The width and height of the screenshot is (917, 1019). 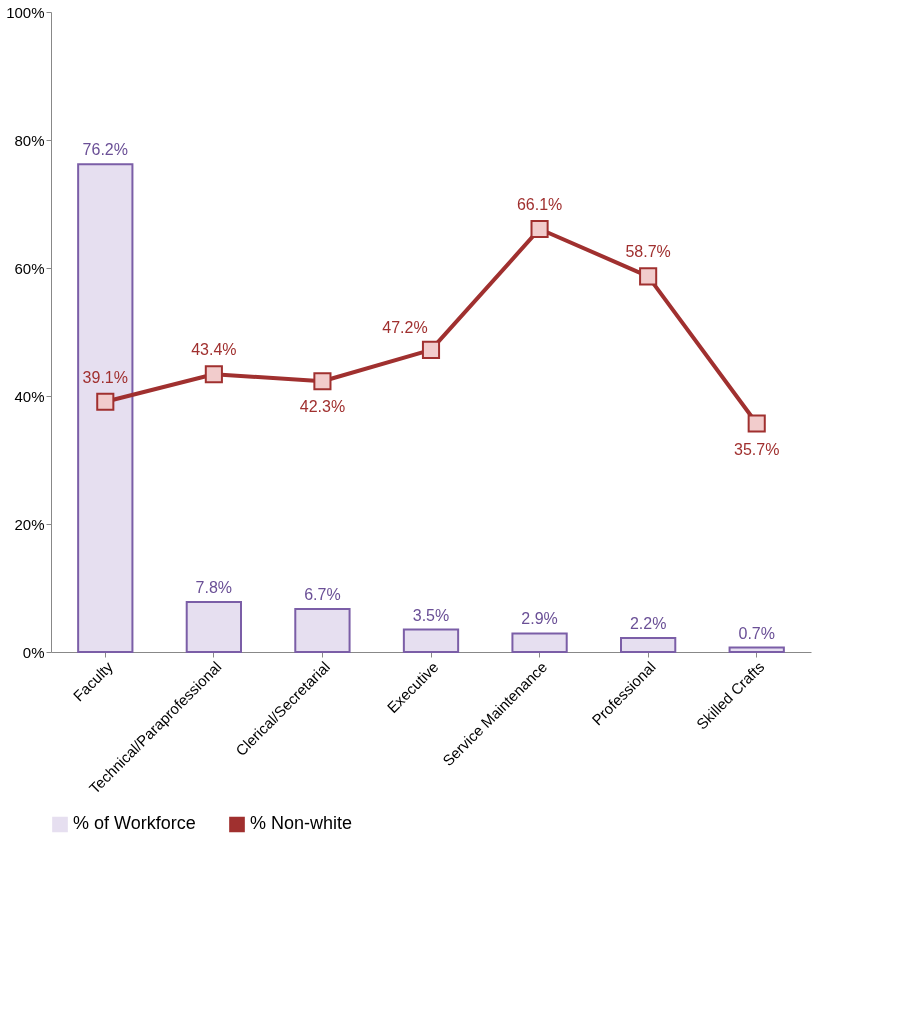 I want to click on y-tick-label: 0%, so click(x=33, y=652).